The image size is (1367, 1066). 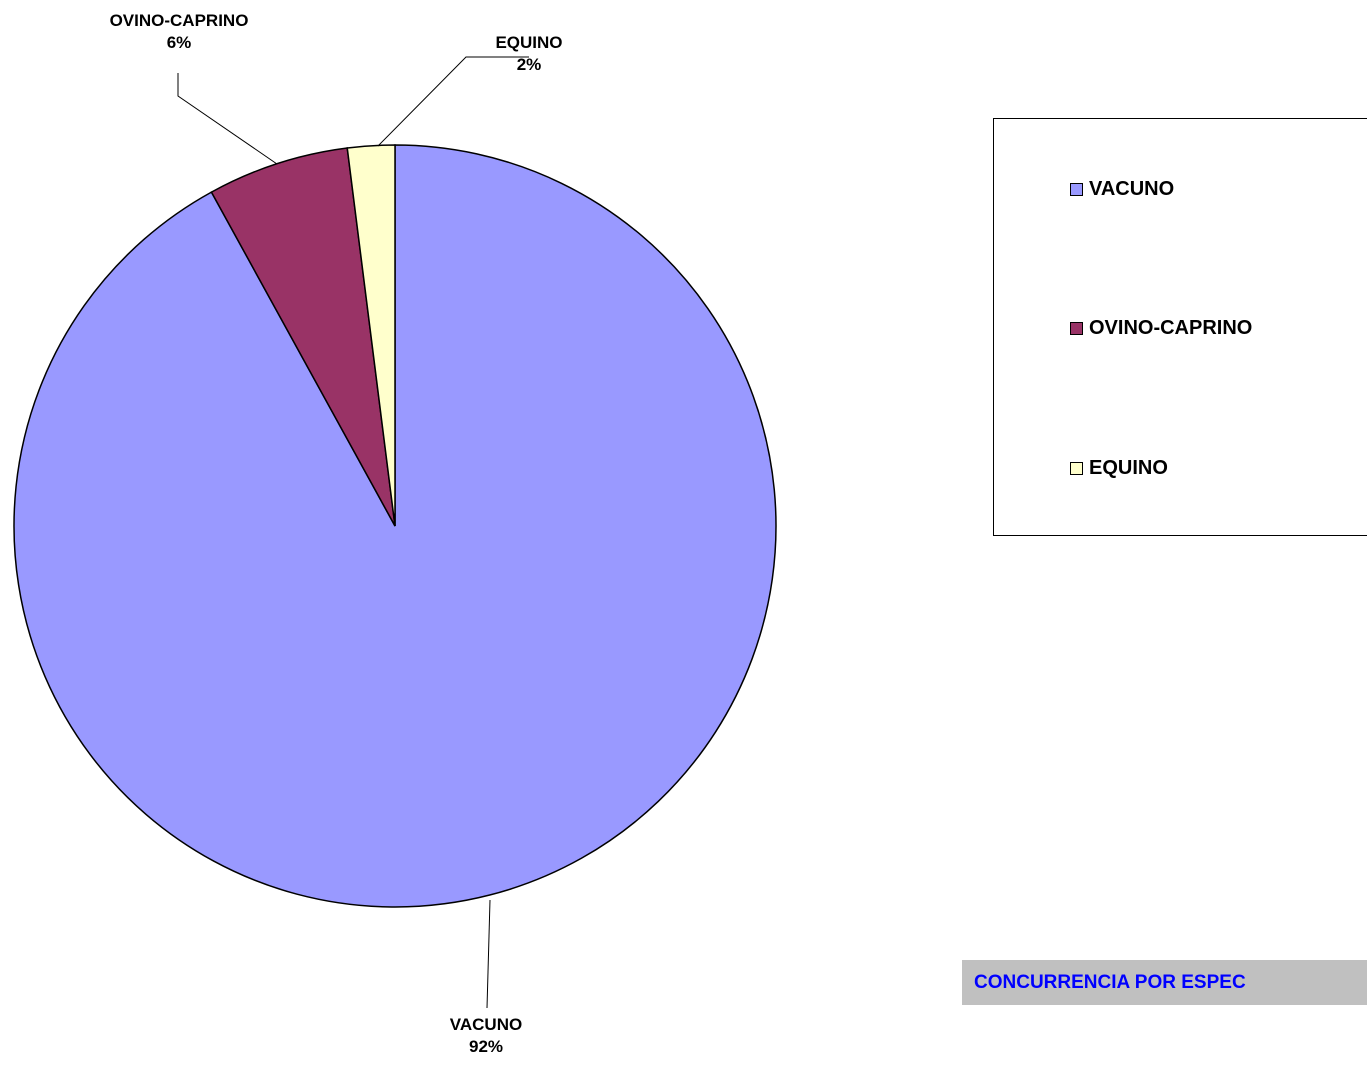 I want to click on legend-swatch-ovino-caprino, so click(x=1076, y=328).